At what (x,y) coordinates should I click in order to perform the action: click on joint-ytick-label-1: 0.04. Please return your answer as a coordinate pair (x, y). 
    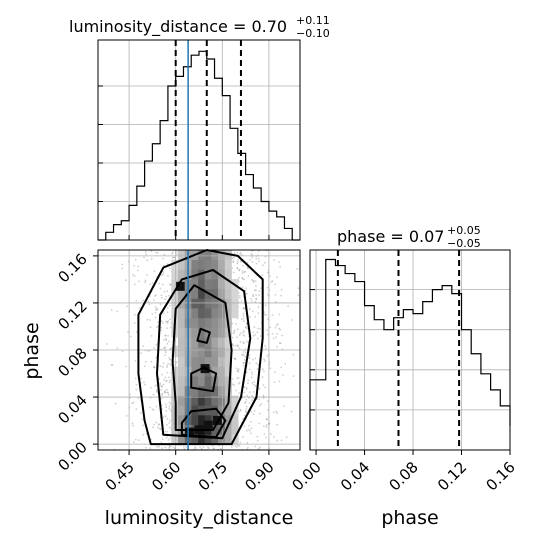
    Looking at the image, I should click on (72, 409).